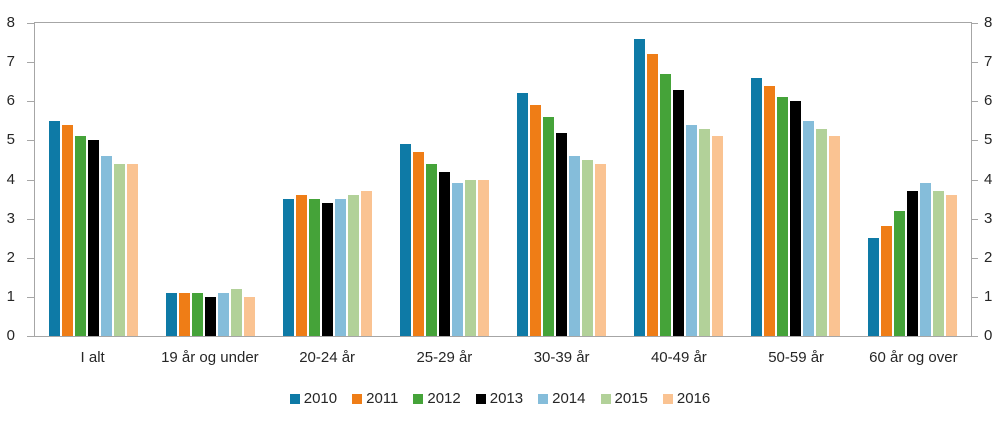 Image resolution: width=1000 pixels, height=427 pixels. I want to click on legend-label-2012: 2012, so click(444, 398).